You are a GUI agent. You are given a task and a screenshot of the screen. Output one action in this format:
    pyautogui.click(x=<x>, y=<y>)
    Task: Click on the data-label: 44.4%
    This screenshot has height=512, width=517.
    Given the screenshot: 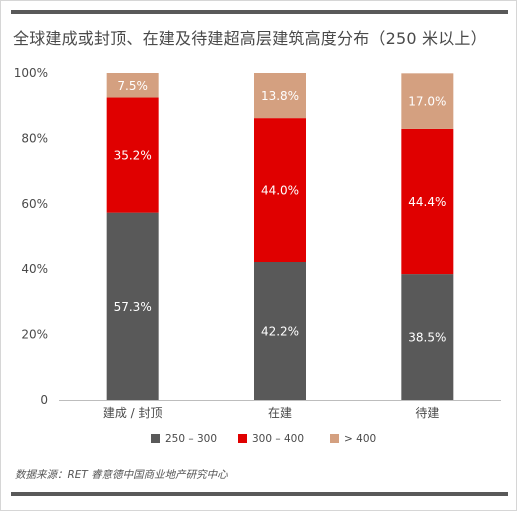 What is the action you would take?
    pyautogui.click(x=427, y=202)
    